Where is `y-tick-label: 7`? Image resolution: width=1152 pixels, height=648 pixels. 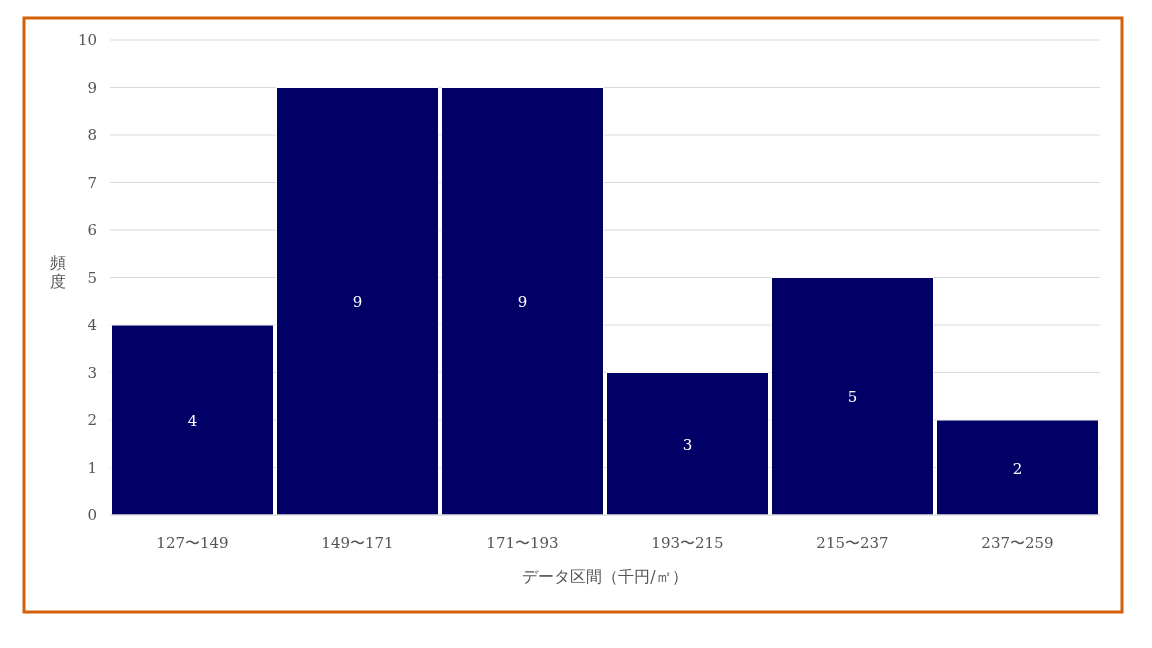 y-tick-label: 7 is located at coordinates (92, 182).